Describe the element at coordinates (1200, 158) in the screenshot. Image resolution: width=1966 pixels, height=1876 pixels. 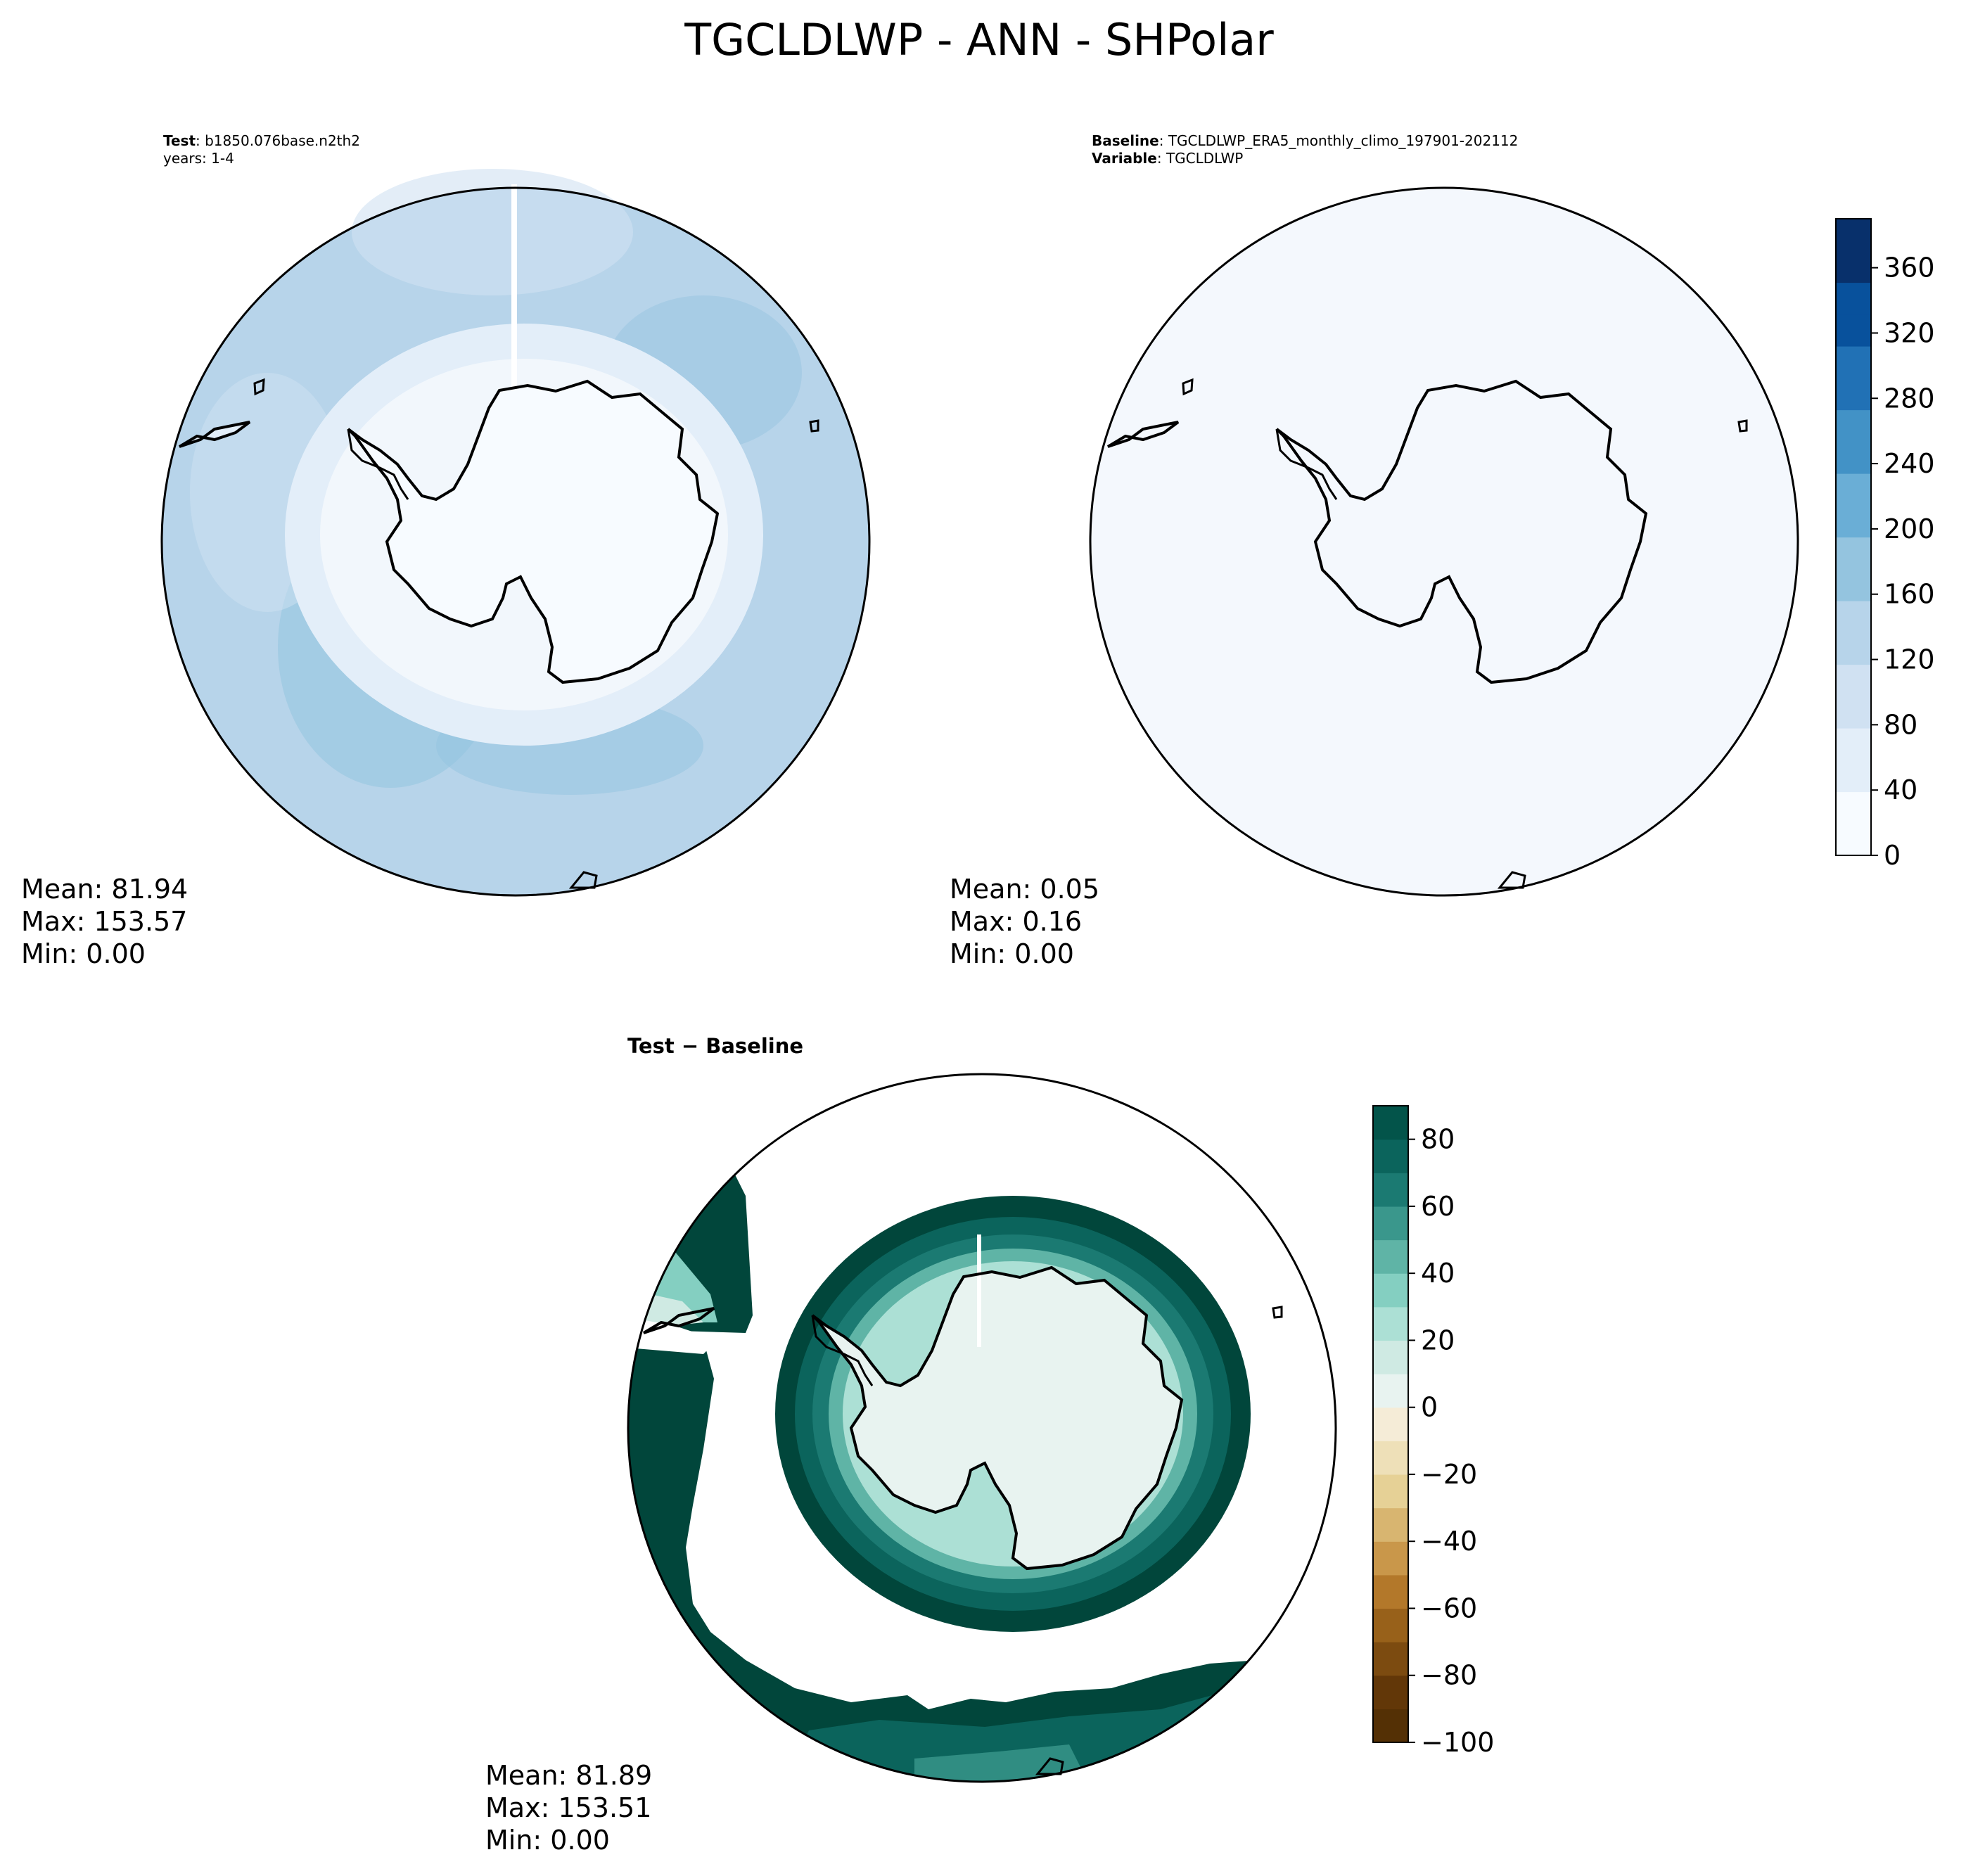
I see `variable-header-value: : TGCLDLWP` at that location.